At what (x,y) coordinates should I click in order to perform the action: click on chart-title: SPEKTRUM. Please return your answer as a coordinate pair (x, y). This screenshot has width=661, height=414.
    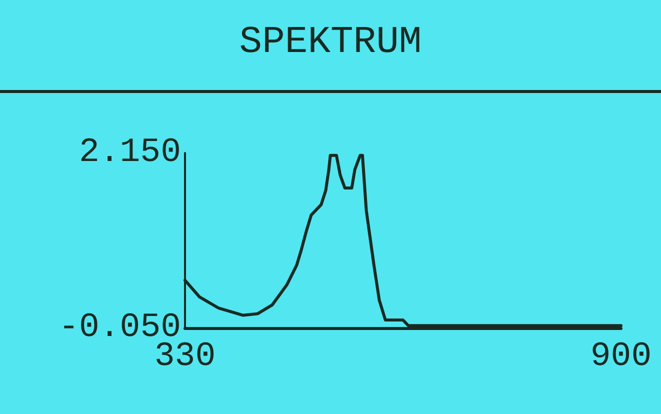
    Looking at the image, I should click on (330, 43).